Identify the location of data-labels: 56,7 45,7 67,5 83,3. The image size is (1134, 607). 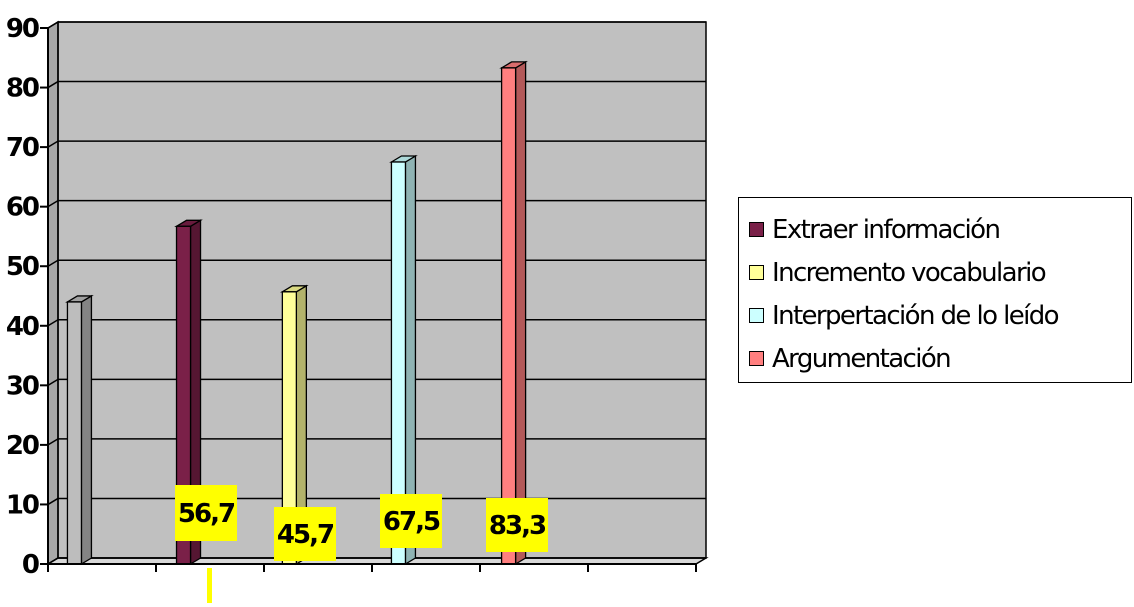
(361, 544).